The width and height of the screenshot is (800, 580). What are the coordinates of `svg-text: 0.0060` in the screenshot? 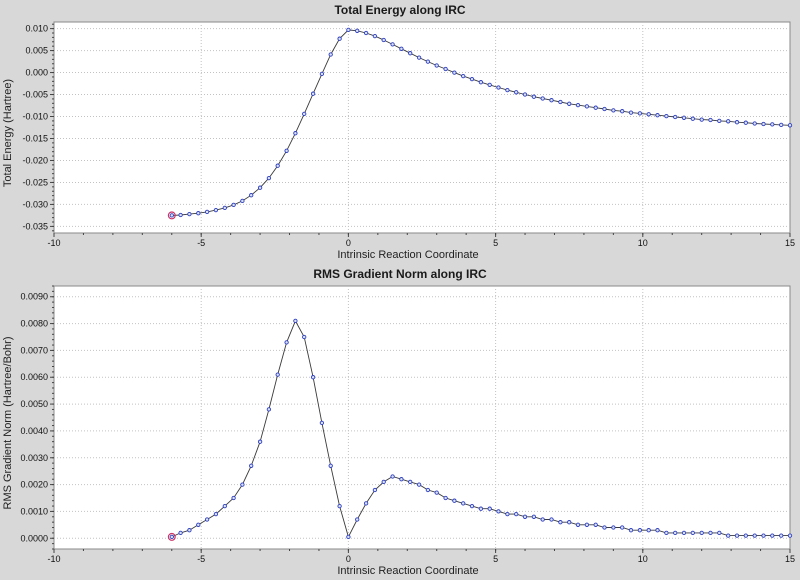 It's located at (34, 377).